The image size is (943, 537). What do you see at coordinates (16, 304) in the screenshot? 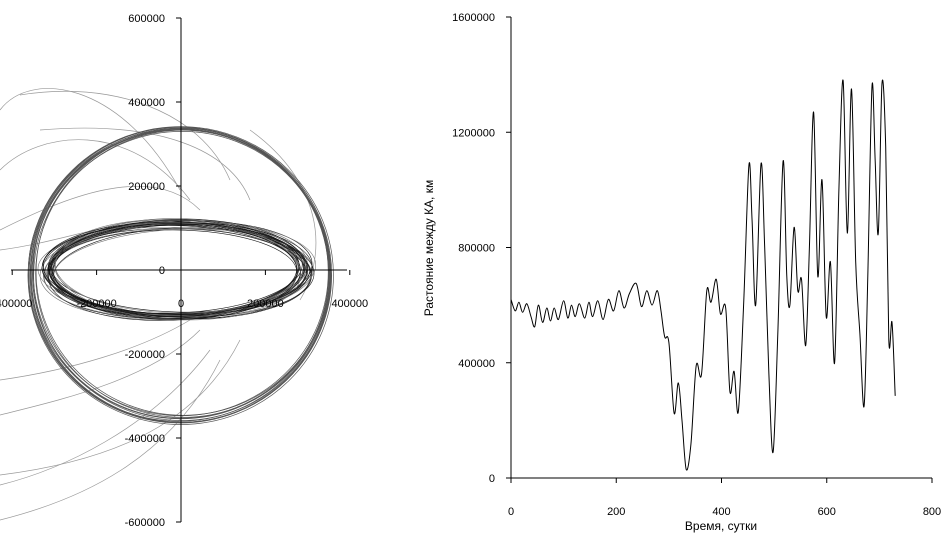
I see `x-tick-label: -400000` at bounding box center [16, 304].